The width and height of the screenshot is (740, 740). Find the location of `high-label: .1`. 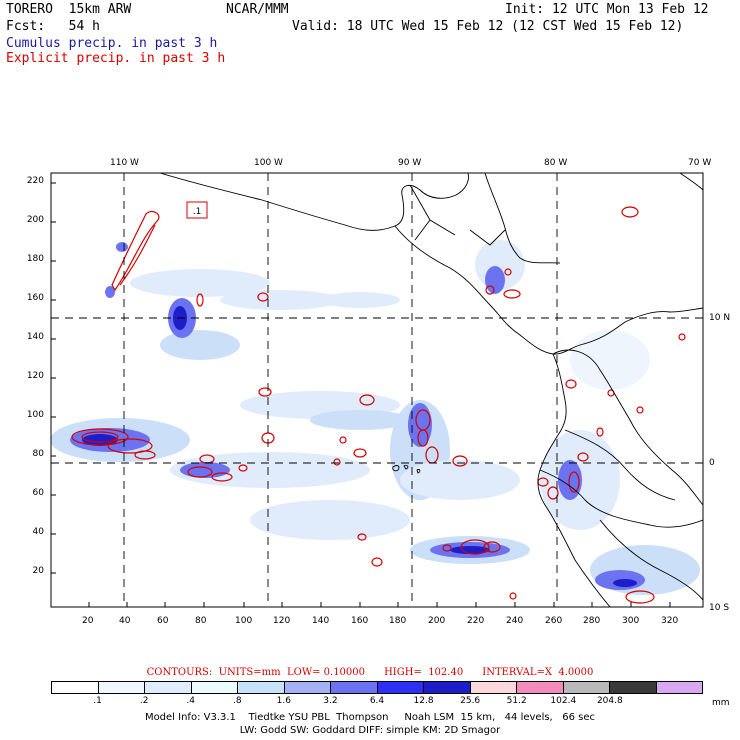

high-label: .1 is located at coordinates (197, 212).